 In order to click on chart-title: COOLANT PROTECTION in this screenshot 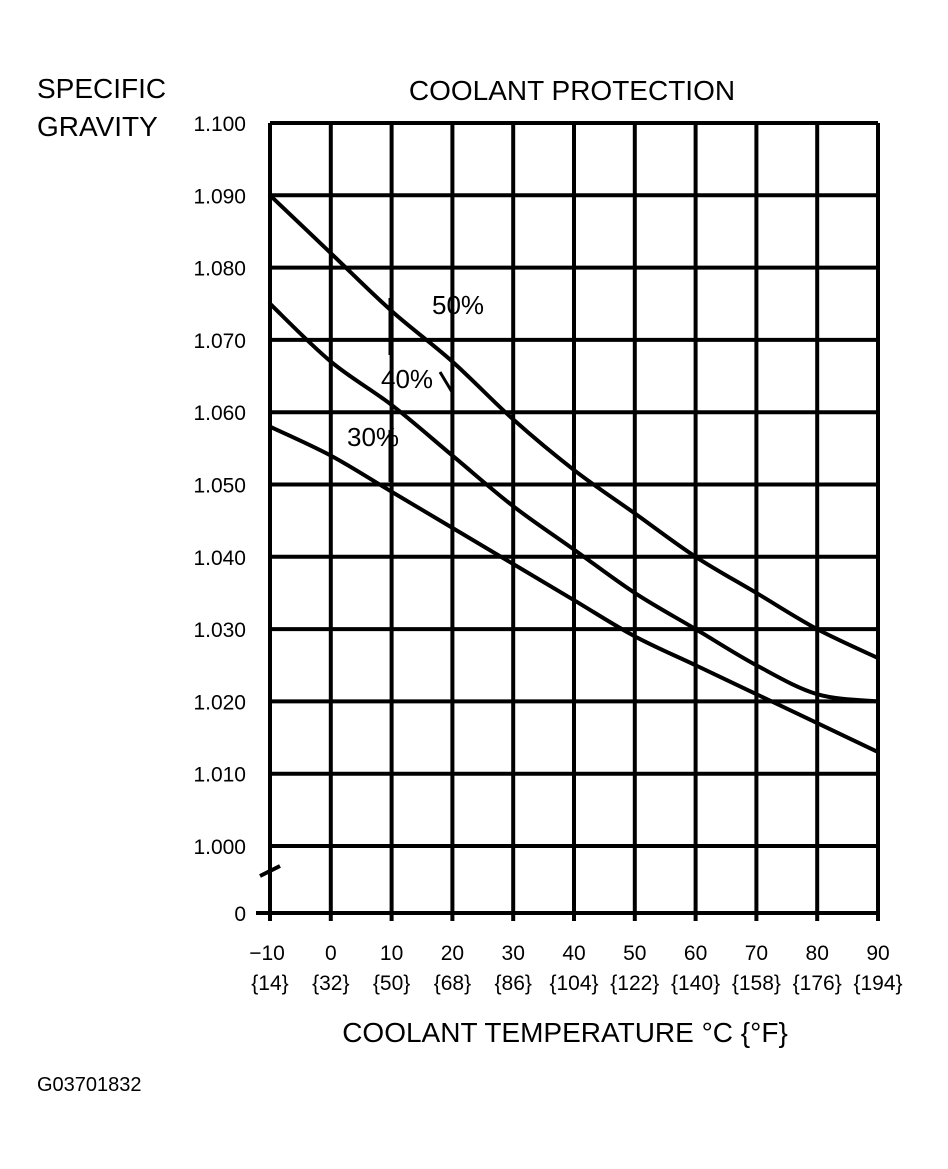, I will do `click(572, 90)`.